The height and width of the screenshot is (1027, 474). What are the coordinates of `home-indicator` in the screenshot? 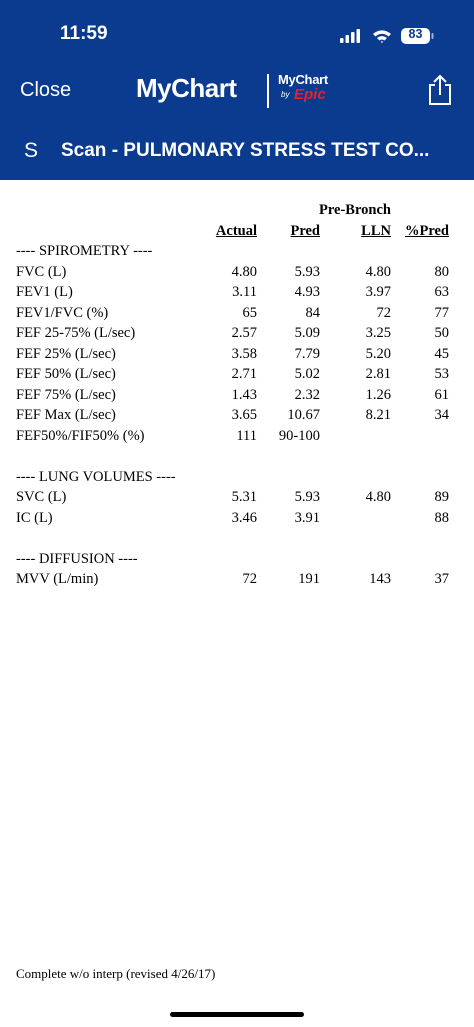 It's located at (237, 1014).